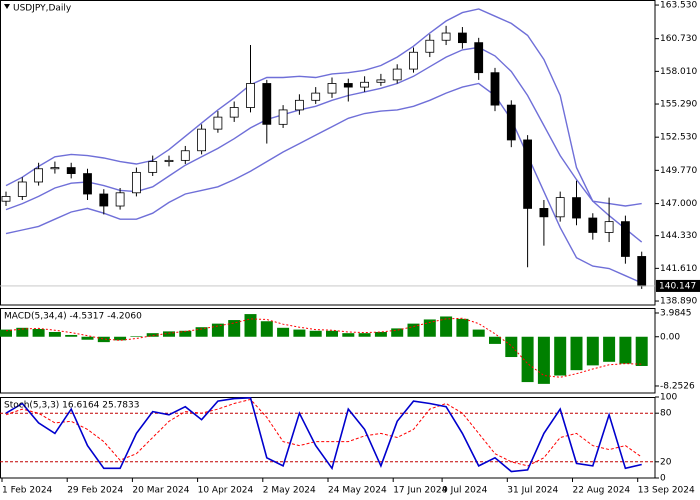  What do you see at coordinates (663, 479) in the screenshot?
I see `y-tick-label: 0` at bounding box center [663, 479].